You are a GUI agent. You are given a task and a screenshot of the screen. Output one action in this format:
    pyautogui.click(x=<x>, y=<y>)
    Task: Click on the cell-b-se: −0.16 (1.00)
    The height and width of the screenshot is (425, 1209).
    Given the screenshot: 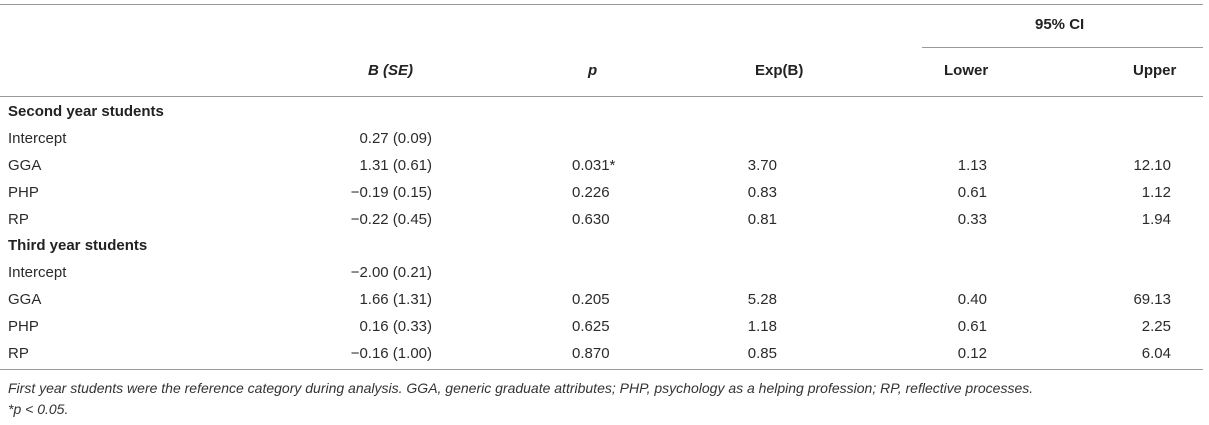 What is the action you would take?
    pyautogui.click(x=391, y=353)
    